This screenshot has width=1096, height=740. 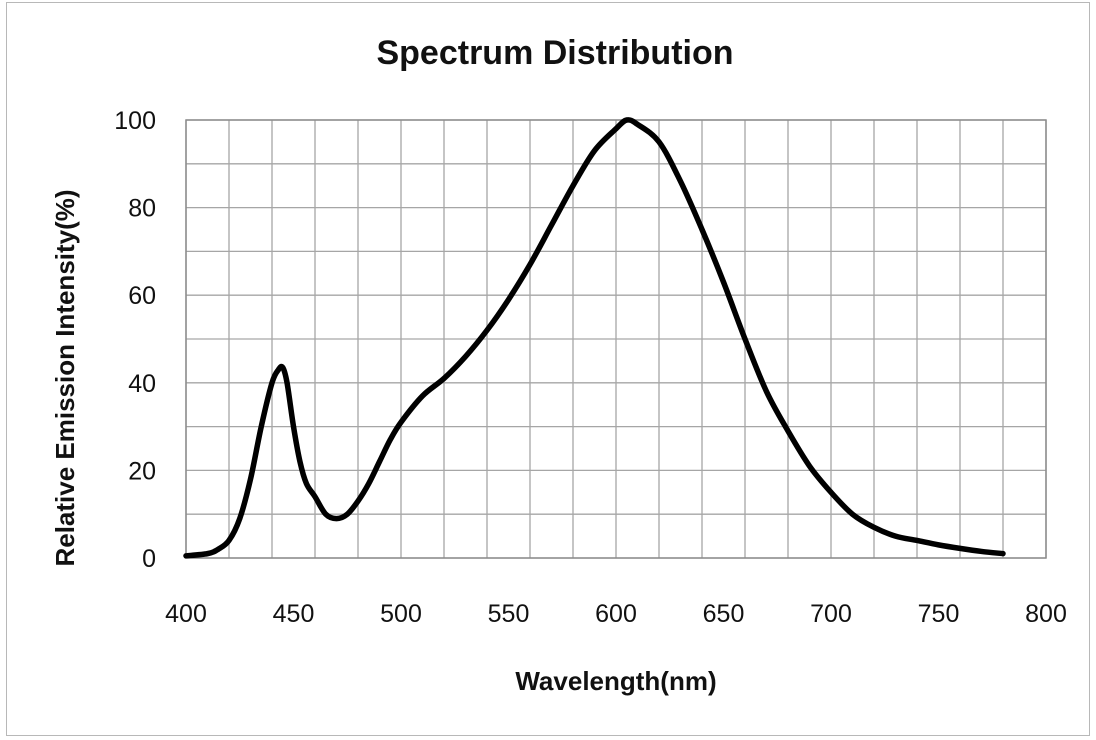 I want to click on x-axis-label: Wavelength(nm), so click(x=615, y=681).